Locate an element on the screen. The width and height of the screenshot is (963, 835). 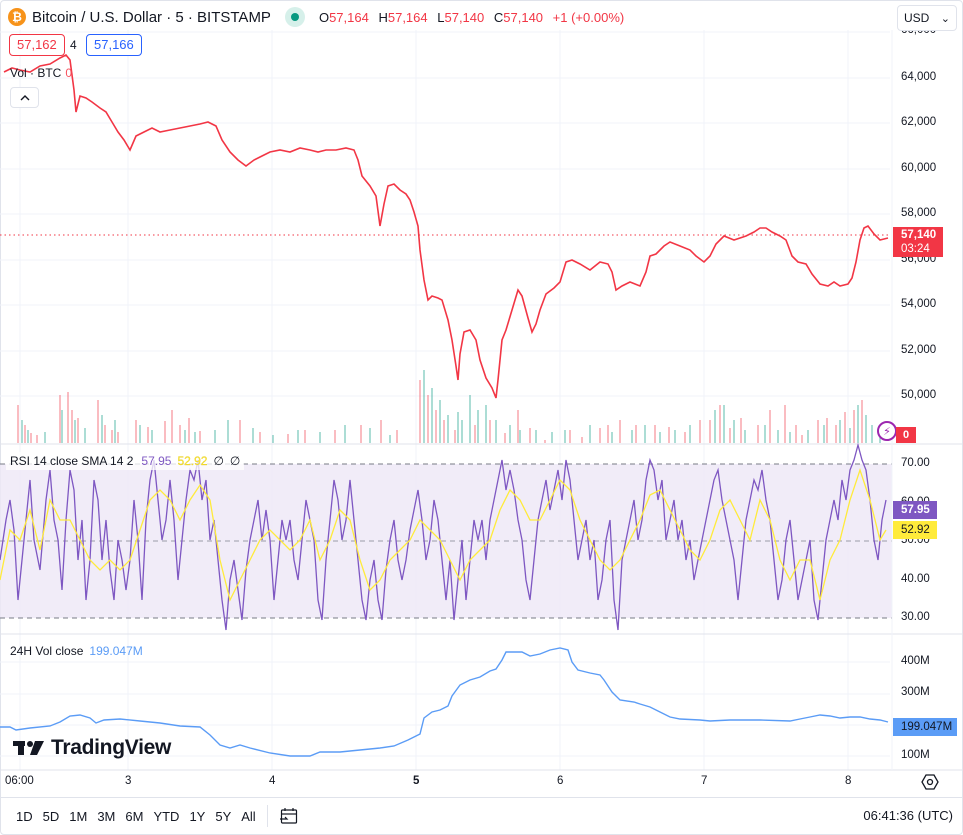
vol24-tick: 400M is located at coordinates (915, 661).